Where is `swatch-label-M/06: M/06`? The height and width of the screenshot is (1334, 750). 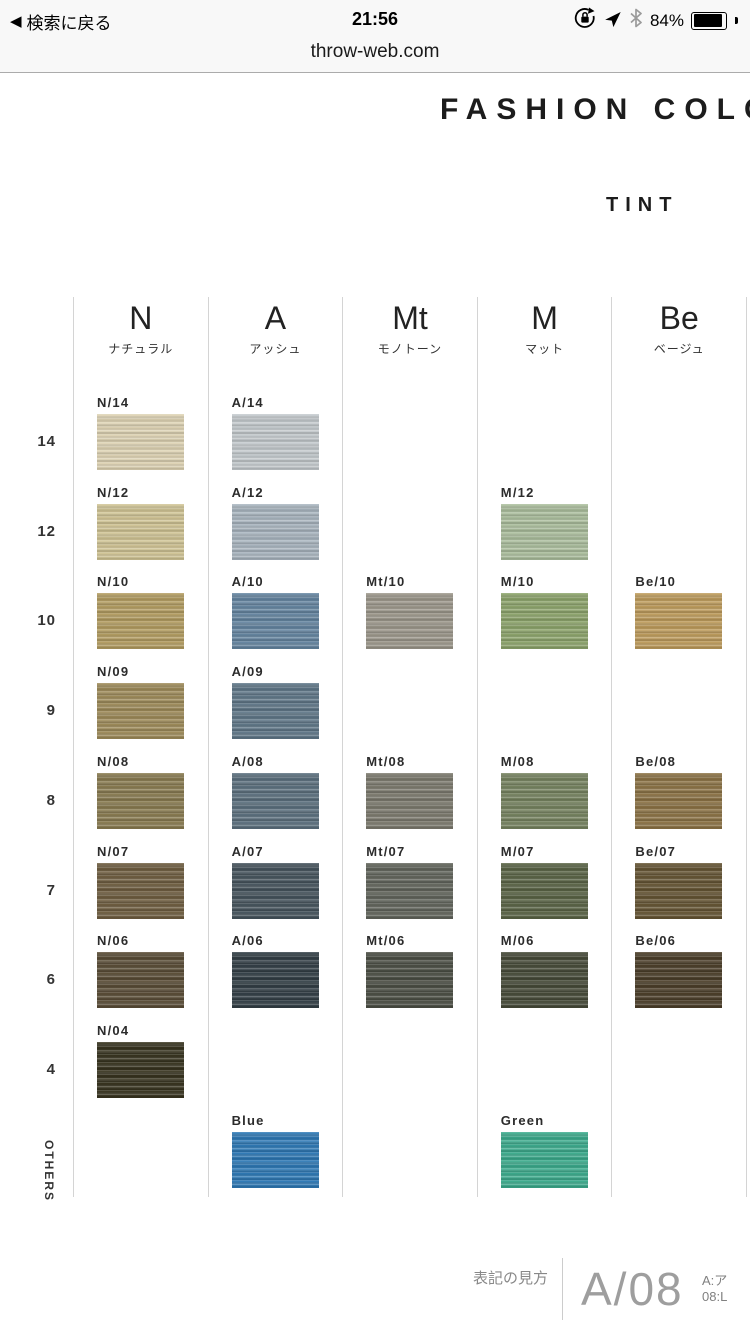 swatch-label-M/06: M/06 is located at coordinates (517, 941).